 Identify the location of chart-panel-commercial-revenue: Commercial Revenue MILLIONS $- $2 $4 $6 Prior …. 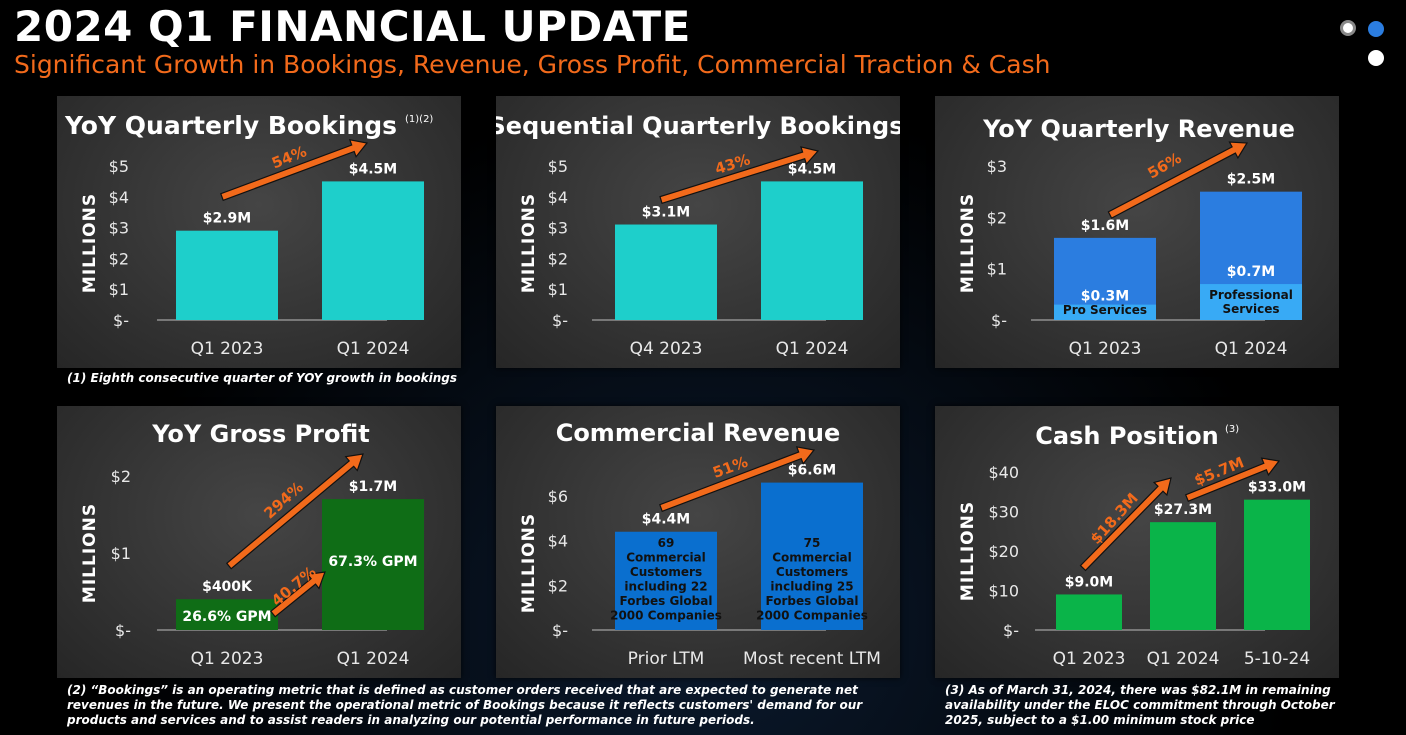
(698, 542).